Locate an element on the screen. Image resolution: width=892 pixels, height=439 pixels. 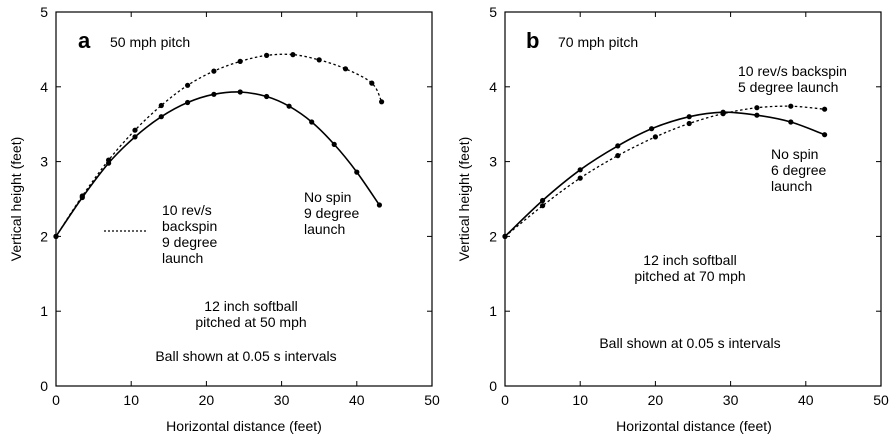
legend-dotted-line-3: 9 degree is located at coordinates (189, 242).